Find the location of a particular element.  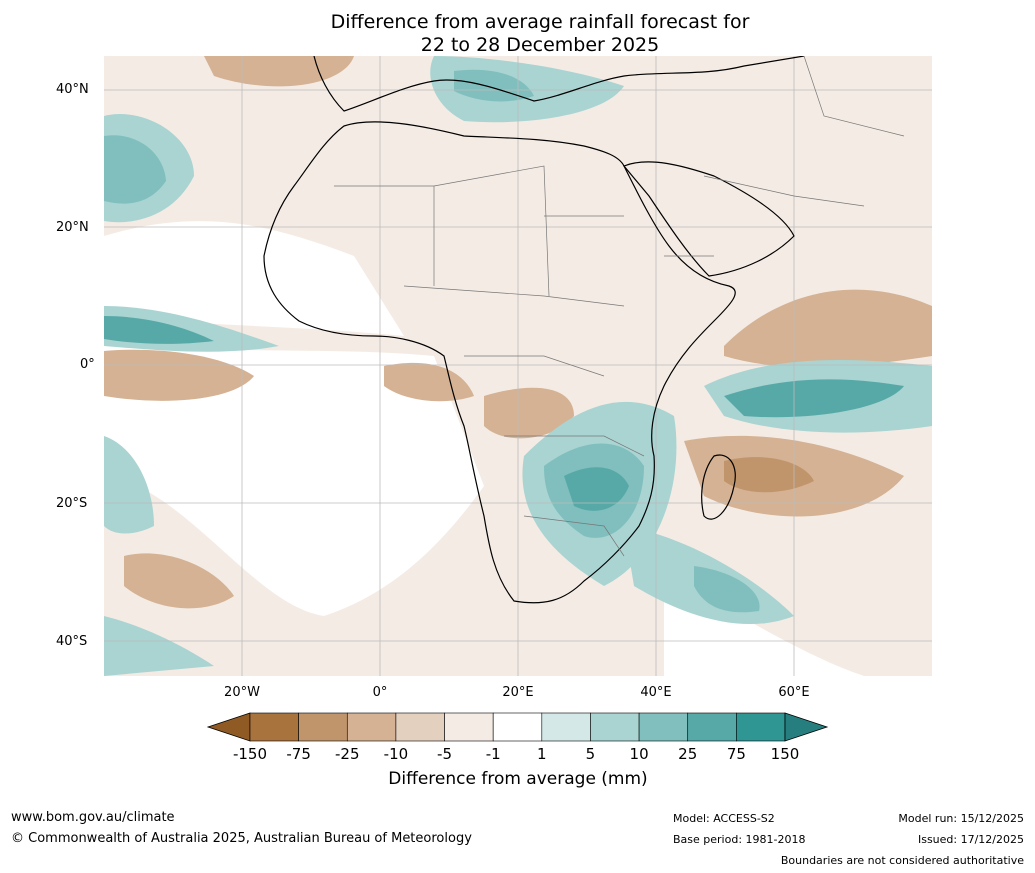

lat-tick-label: 40°N is located at coordinates (72, 89).